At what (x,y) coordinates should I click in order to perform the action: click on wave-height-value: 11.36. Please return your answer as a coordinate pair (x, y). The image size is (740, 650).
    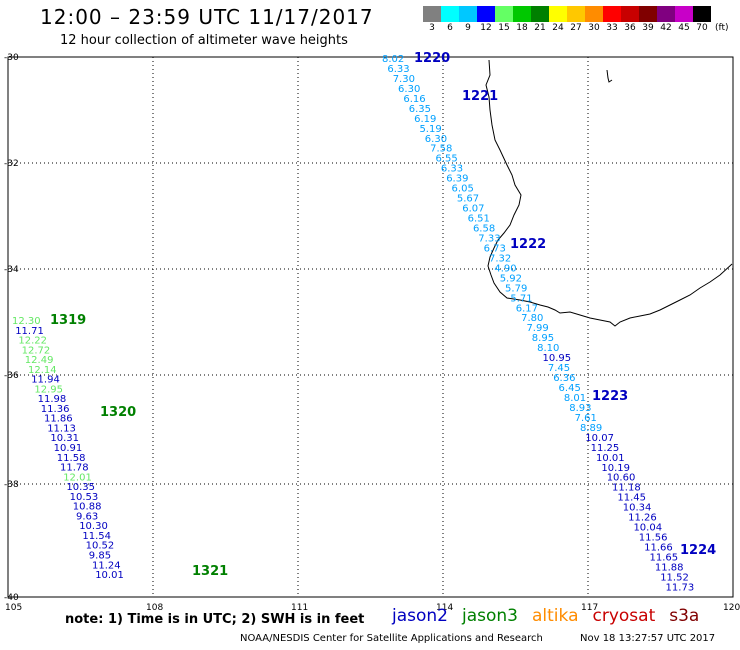
    Looking at the image, I should click on (55, 409).